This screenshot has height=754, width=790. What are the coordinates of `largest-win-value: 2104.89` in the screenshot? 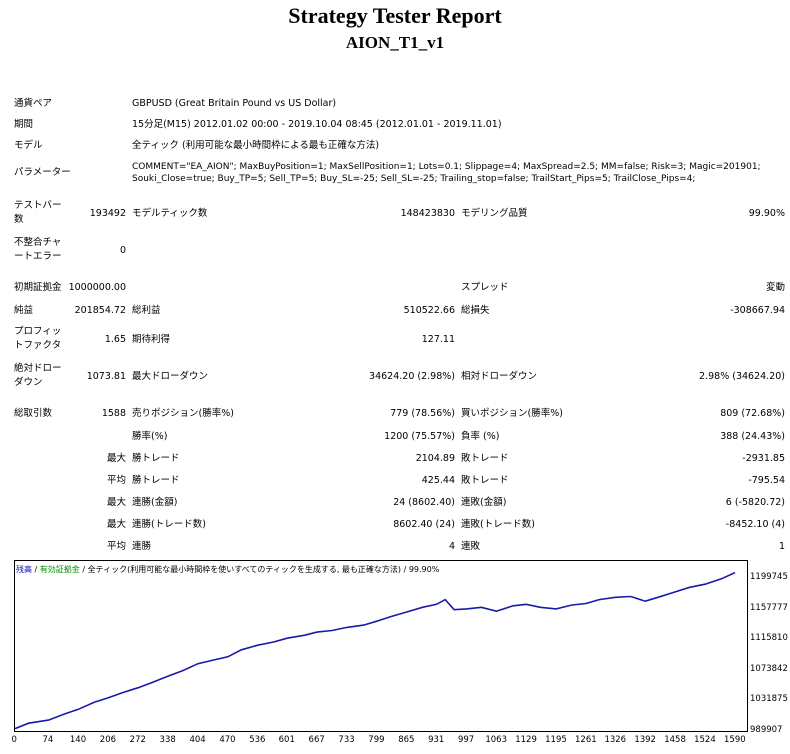 It's located at (435, 458).